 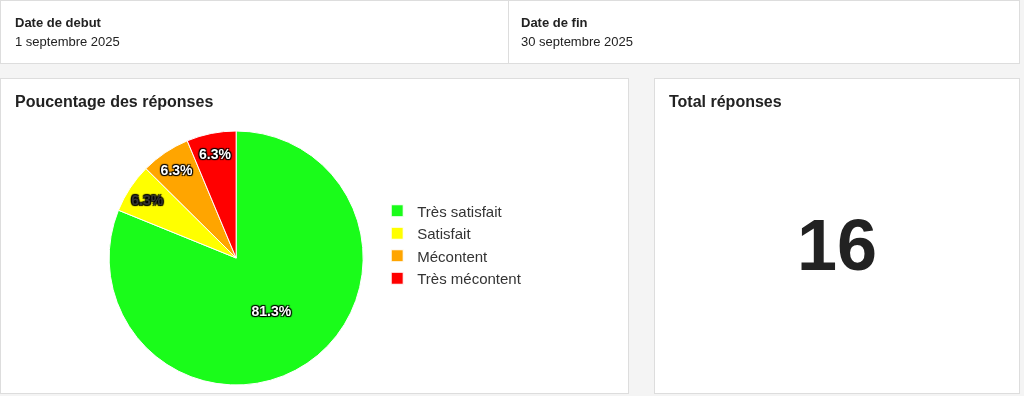 What do you see at coordinates (67, 41) in the screenshot?
I see `text: 1 septembre 2025` at bounding box center [67, 41].